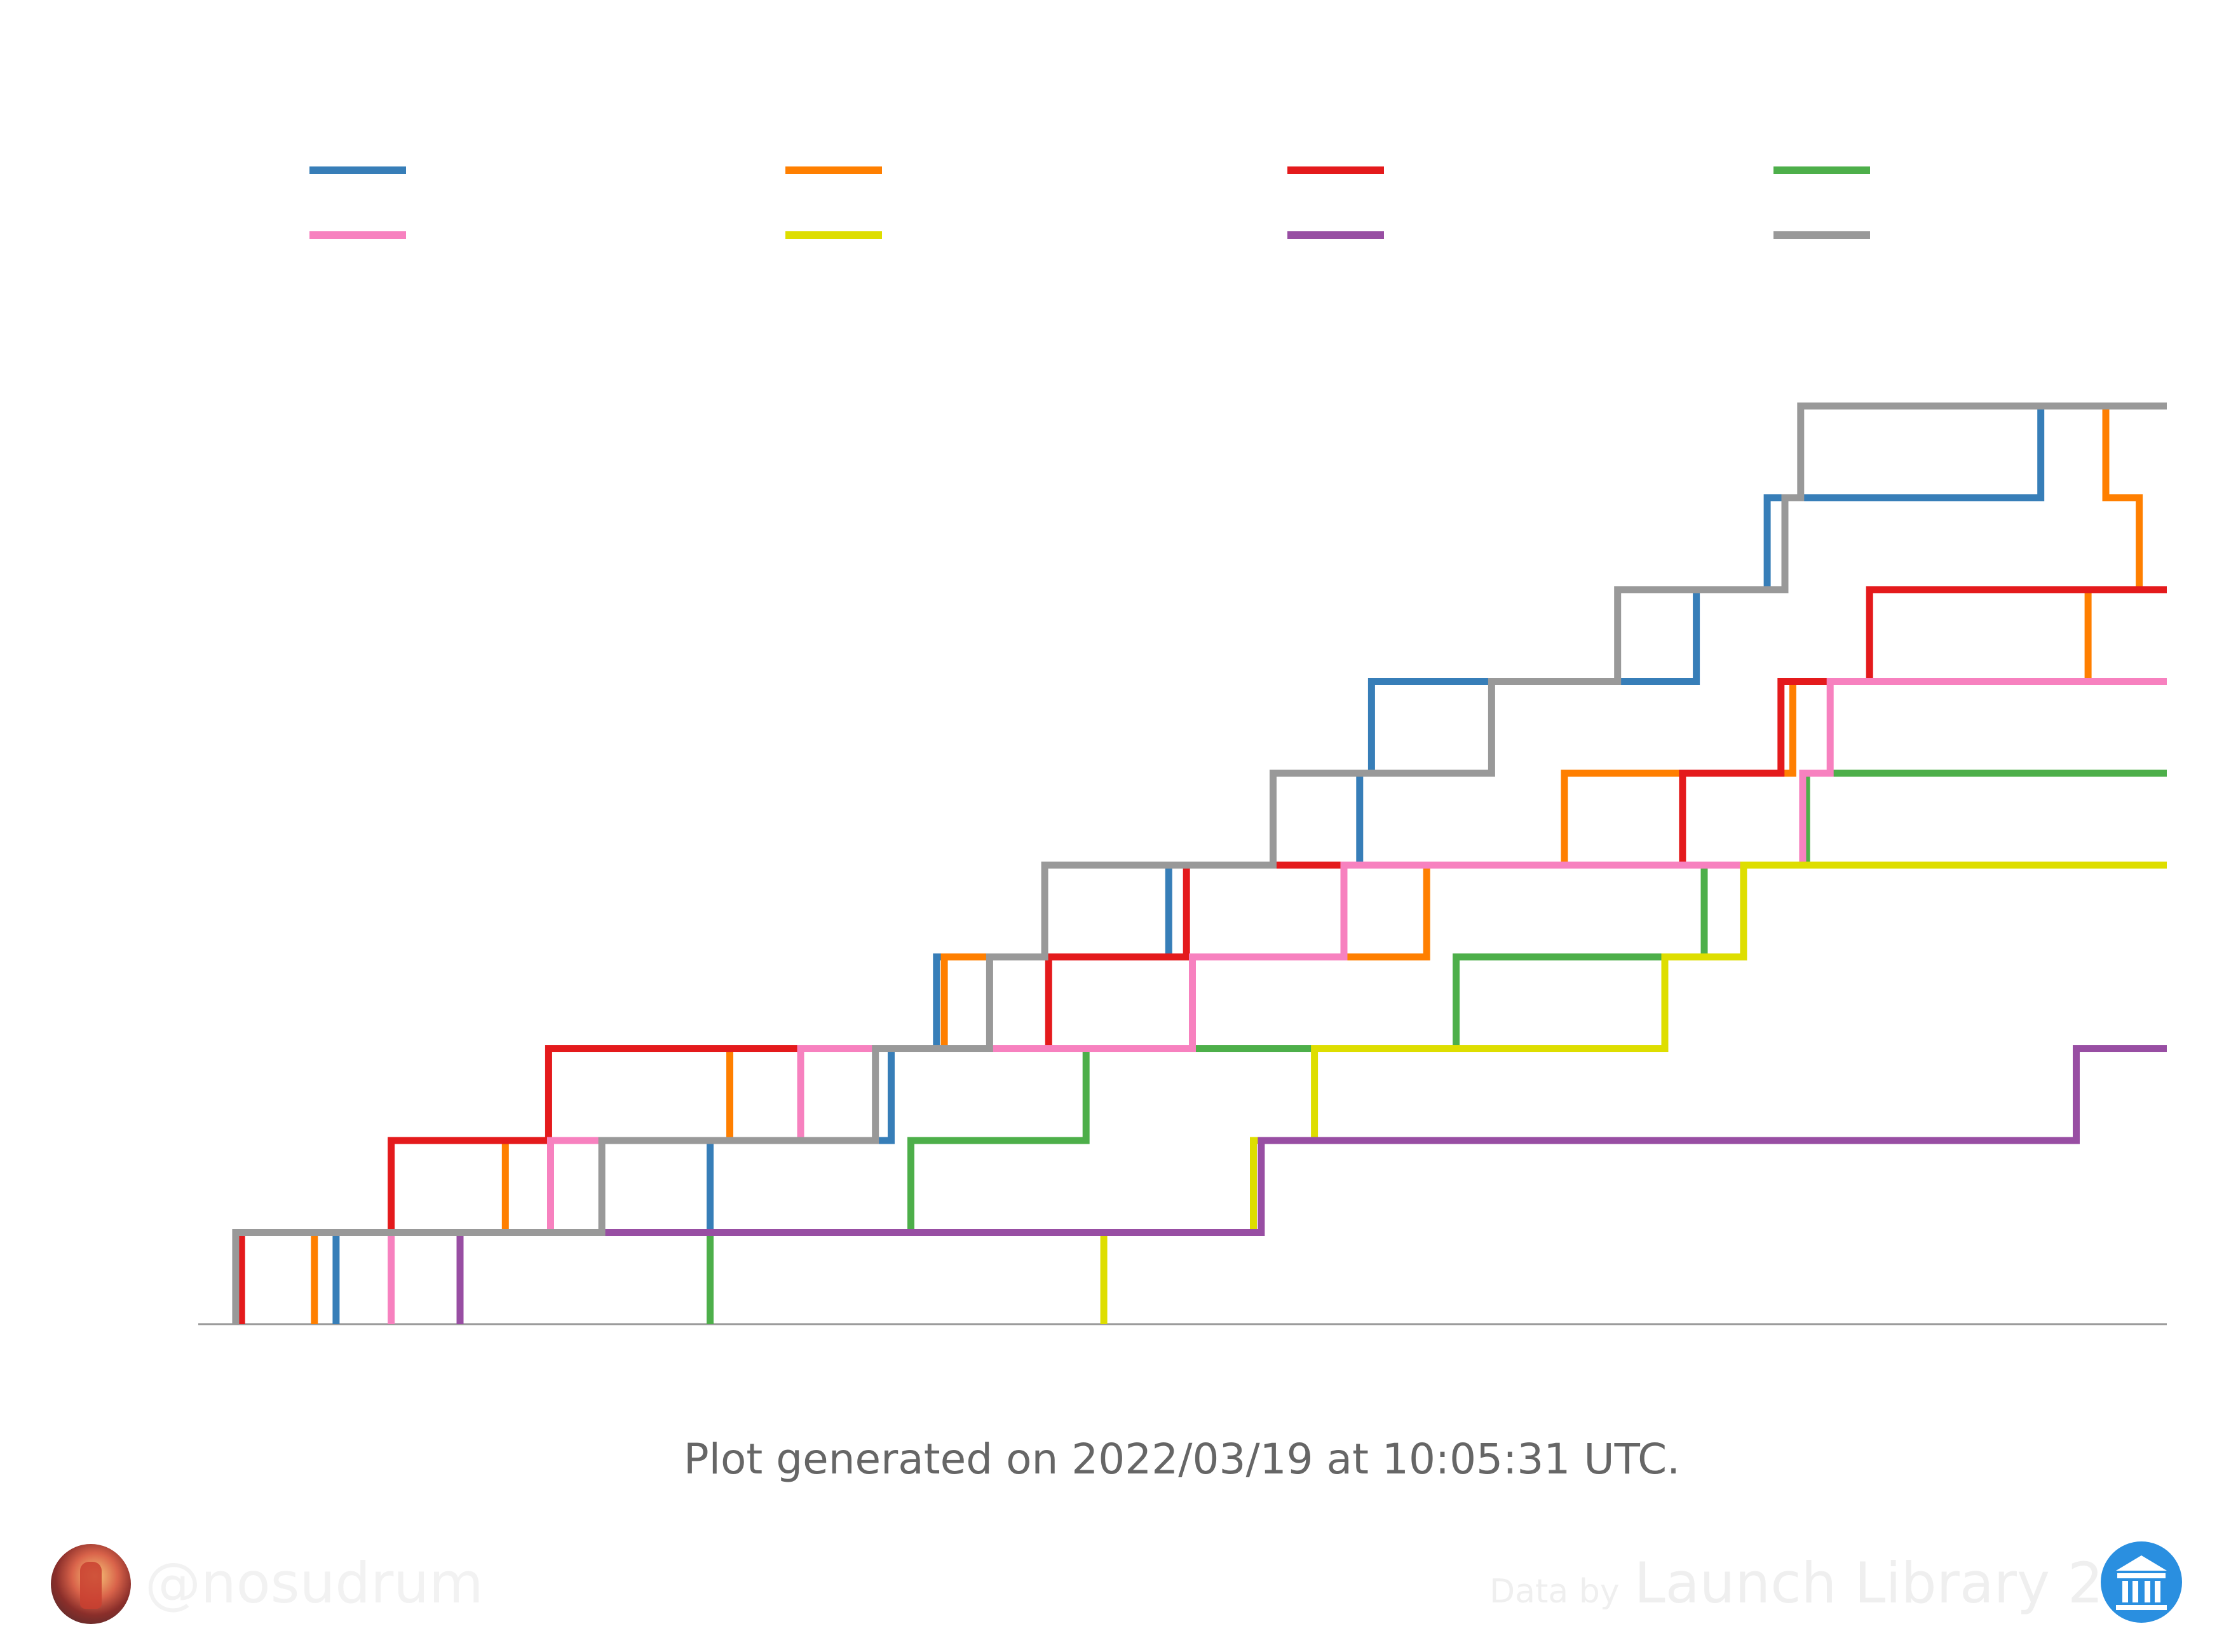 Image resolution: width=2224 pixels, height=1652 pixels. I want to click on data-credit: Data by Launch Library 2, so click(1796, 1583).